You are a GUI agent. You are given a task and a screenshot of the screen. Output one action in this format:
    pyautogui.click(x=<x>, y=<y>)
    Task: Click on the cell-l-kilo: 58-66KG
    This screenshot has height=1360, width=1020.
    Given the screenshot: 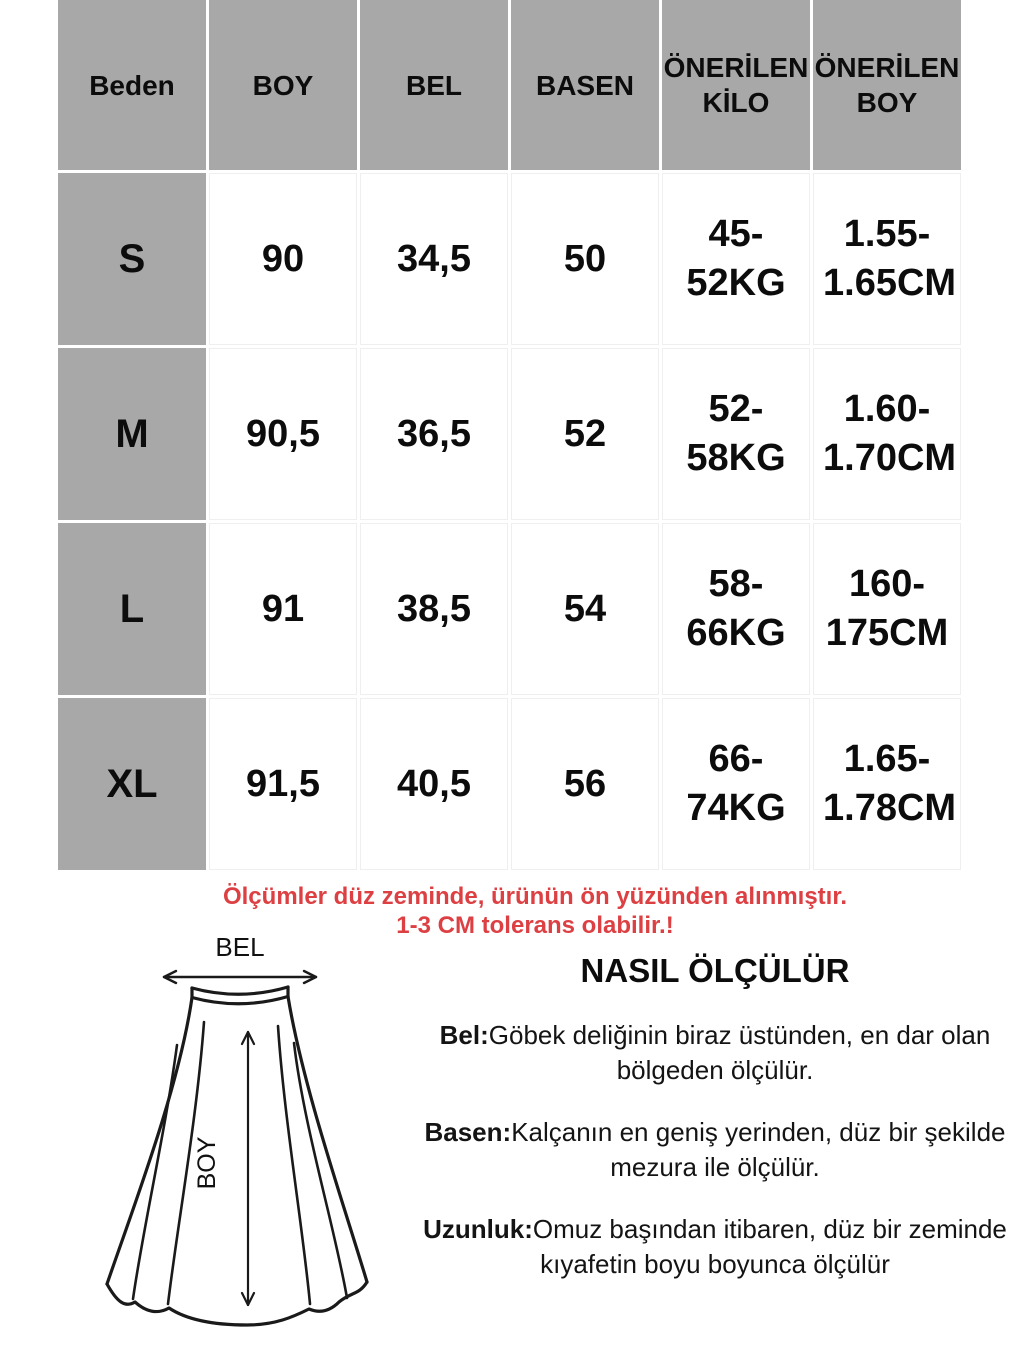 What is the action you would take?
    pyautogui.click(x=736, y=609)
    